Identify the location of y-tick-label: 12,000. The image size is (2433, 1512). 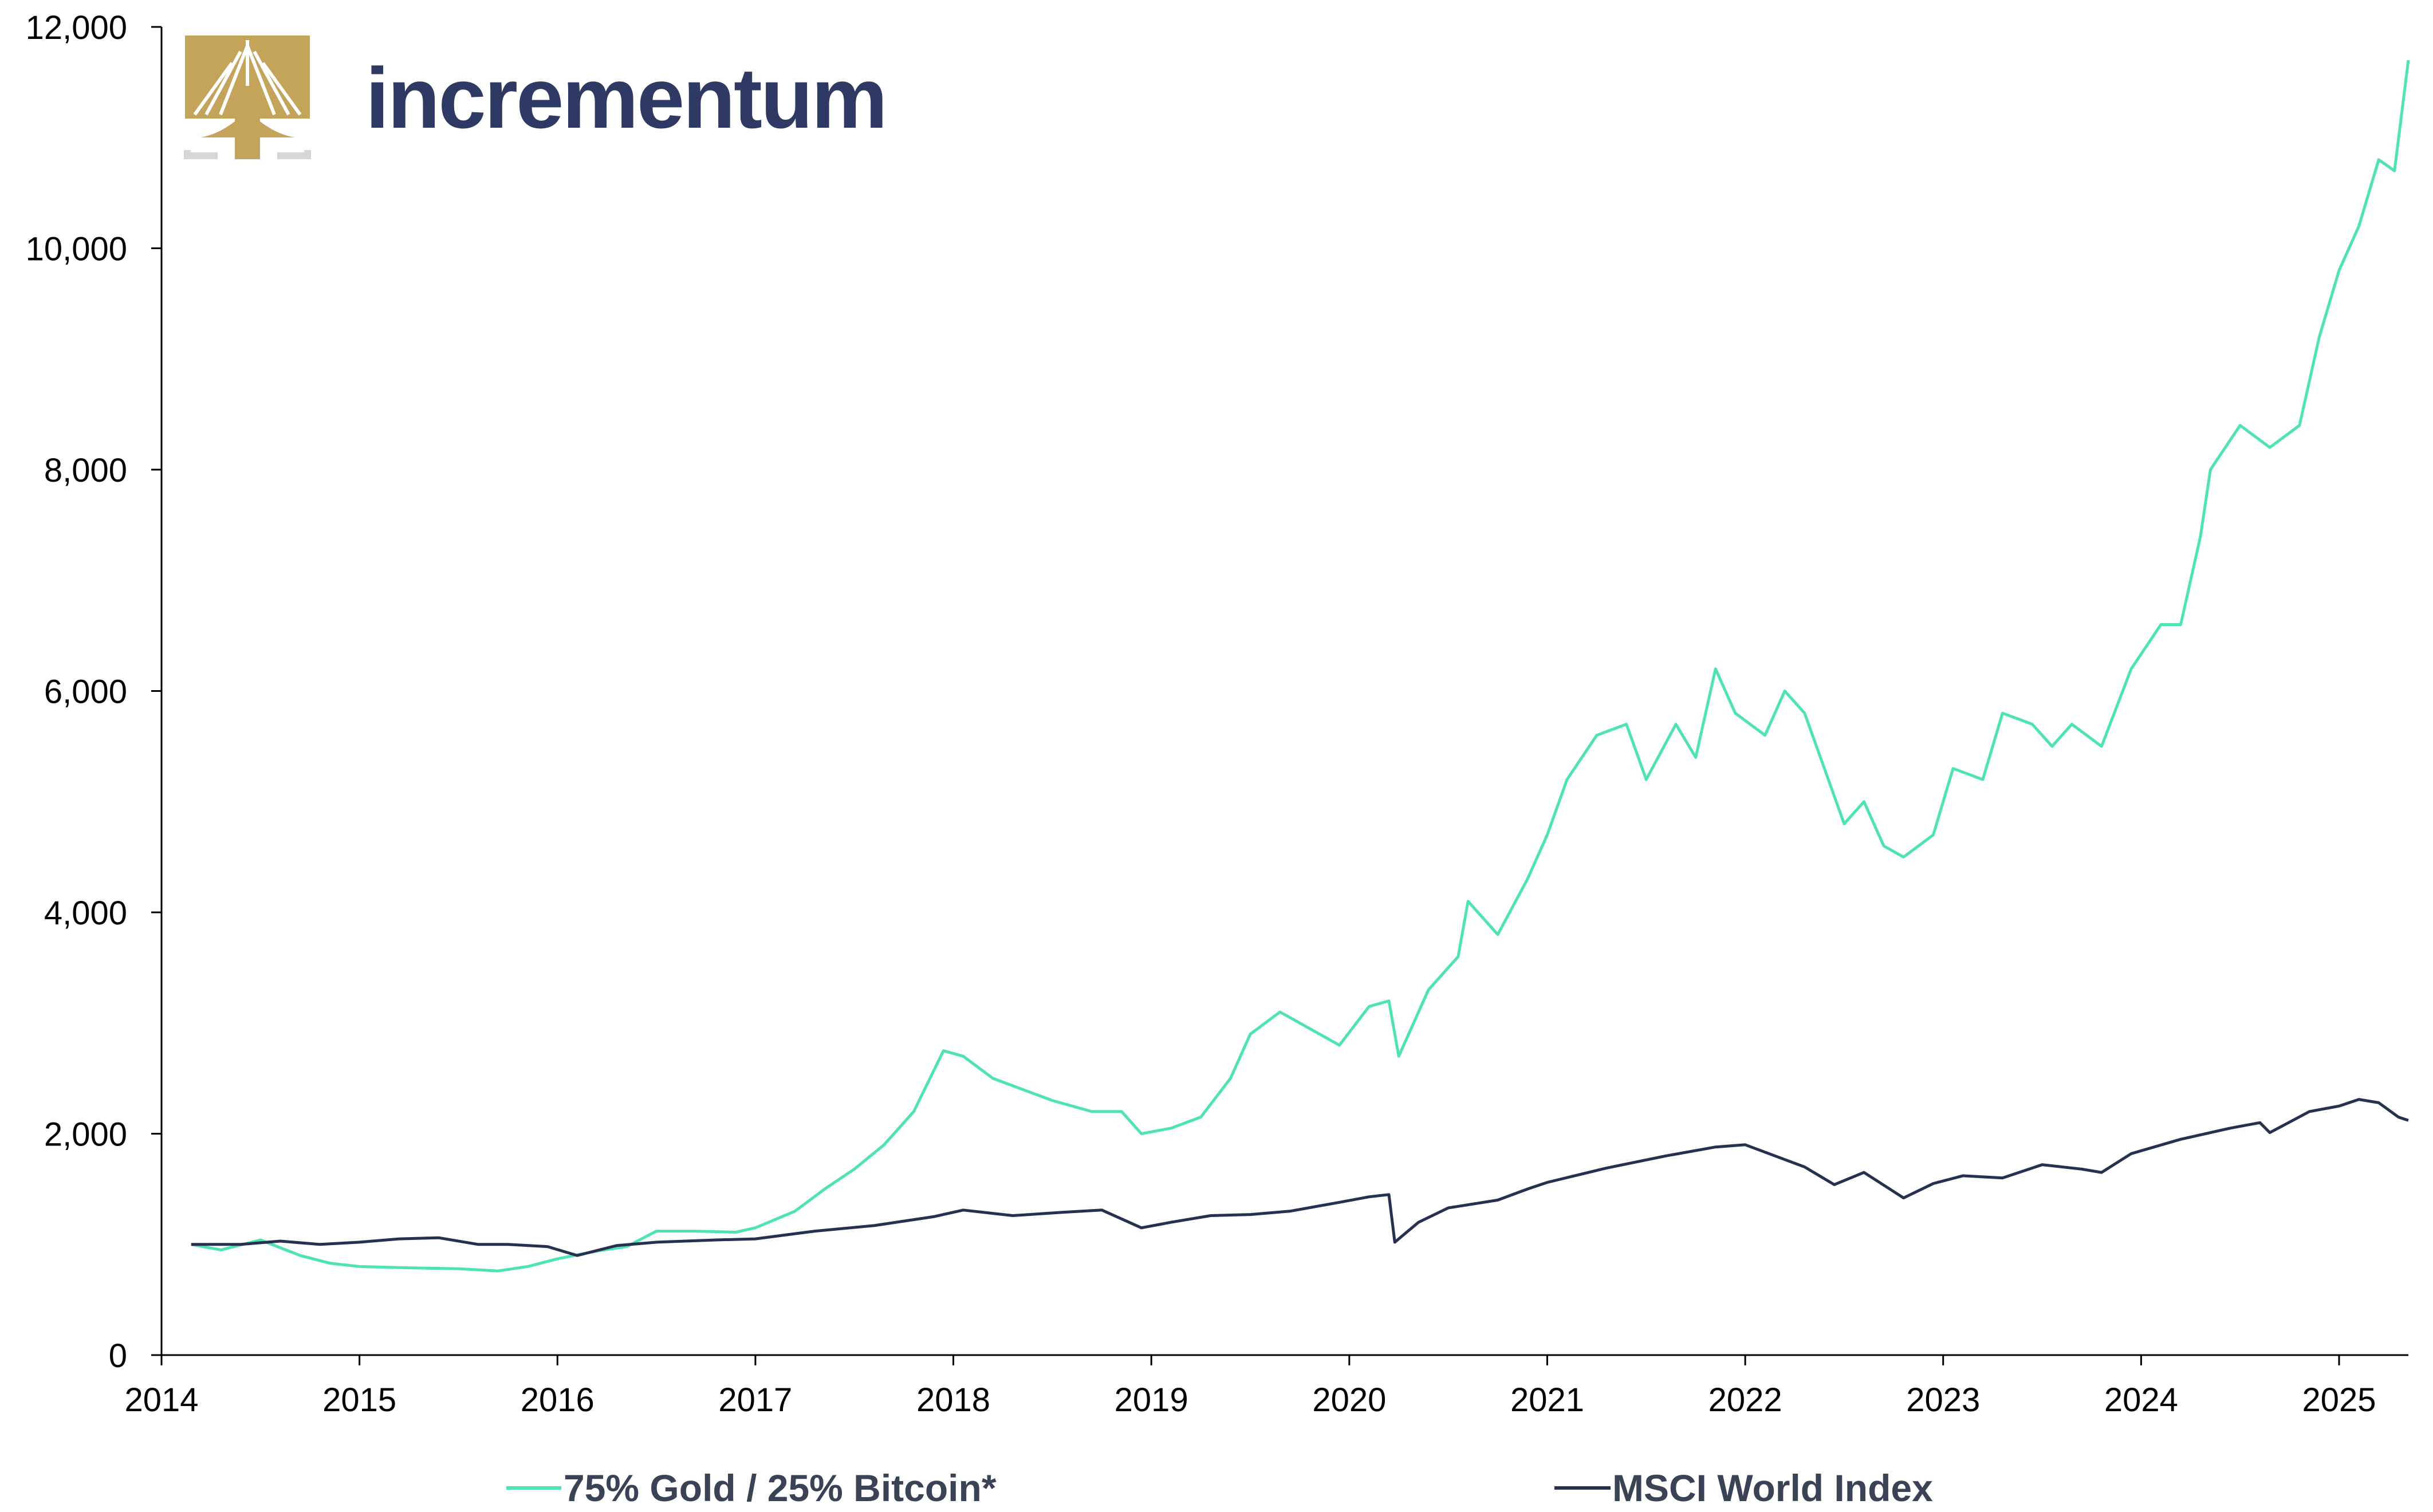
(76, 28).